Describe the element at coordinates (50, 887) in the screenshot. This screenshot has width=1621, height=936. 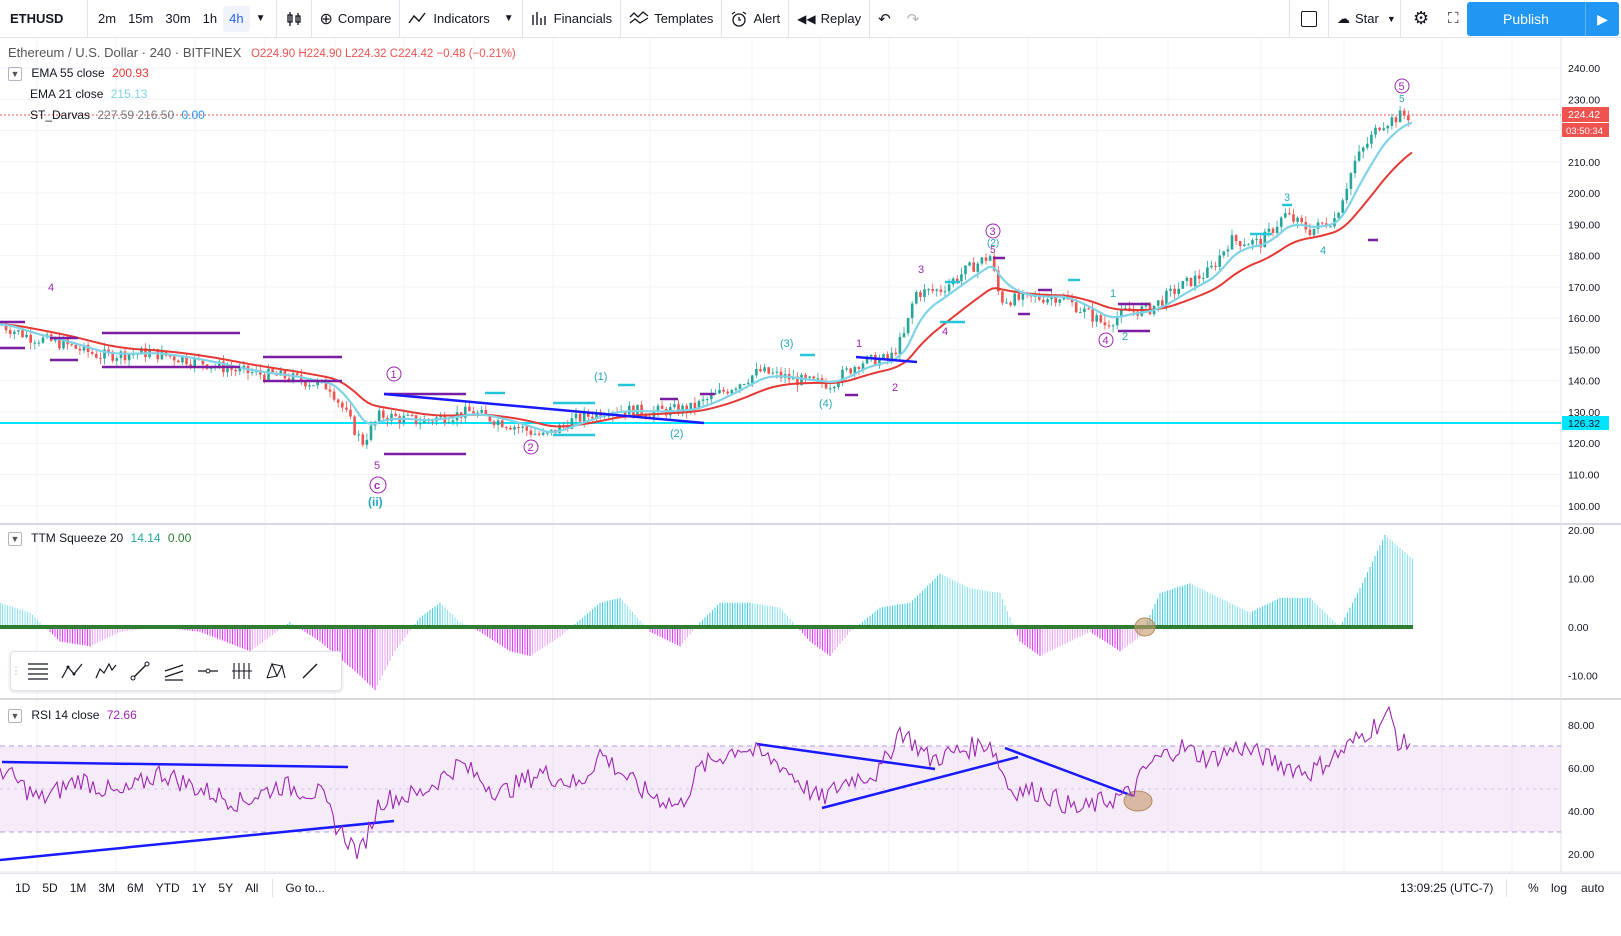
I see `range-5d: 5D` at that location.